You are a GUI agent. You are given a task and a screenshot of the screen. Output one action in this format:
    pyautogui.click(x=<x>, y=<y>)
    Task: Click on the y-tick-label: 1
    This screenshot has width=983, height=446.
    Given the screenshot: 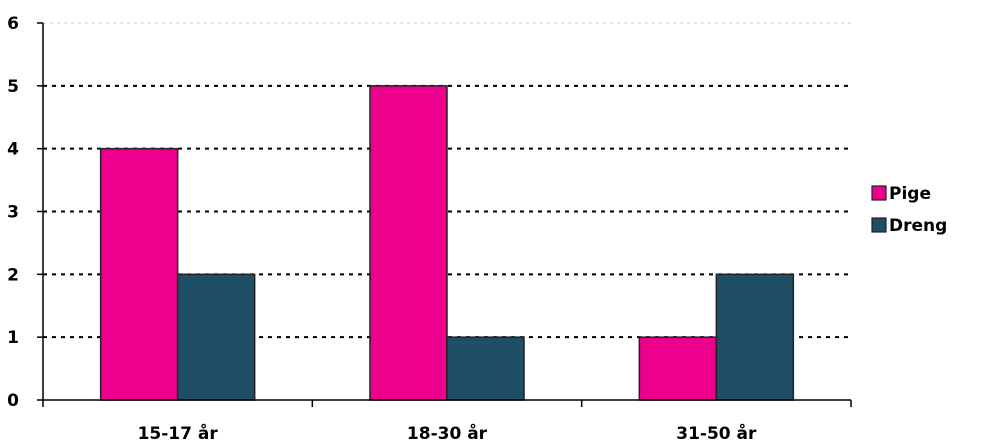 What is the action you would take?
    pyautogui.click(x=13, y=338)
    